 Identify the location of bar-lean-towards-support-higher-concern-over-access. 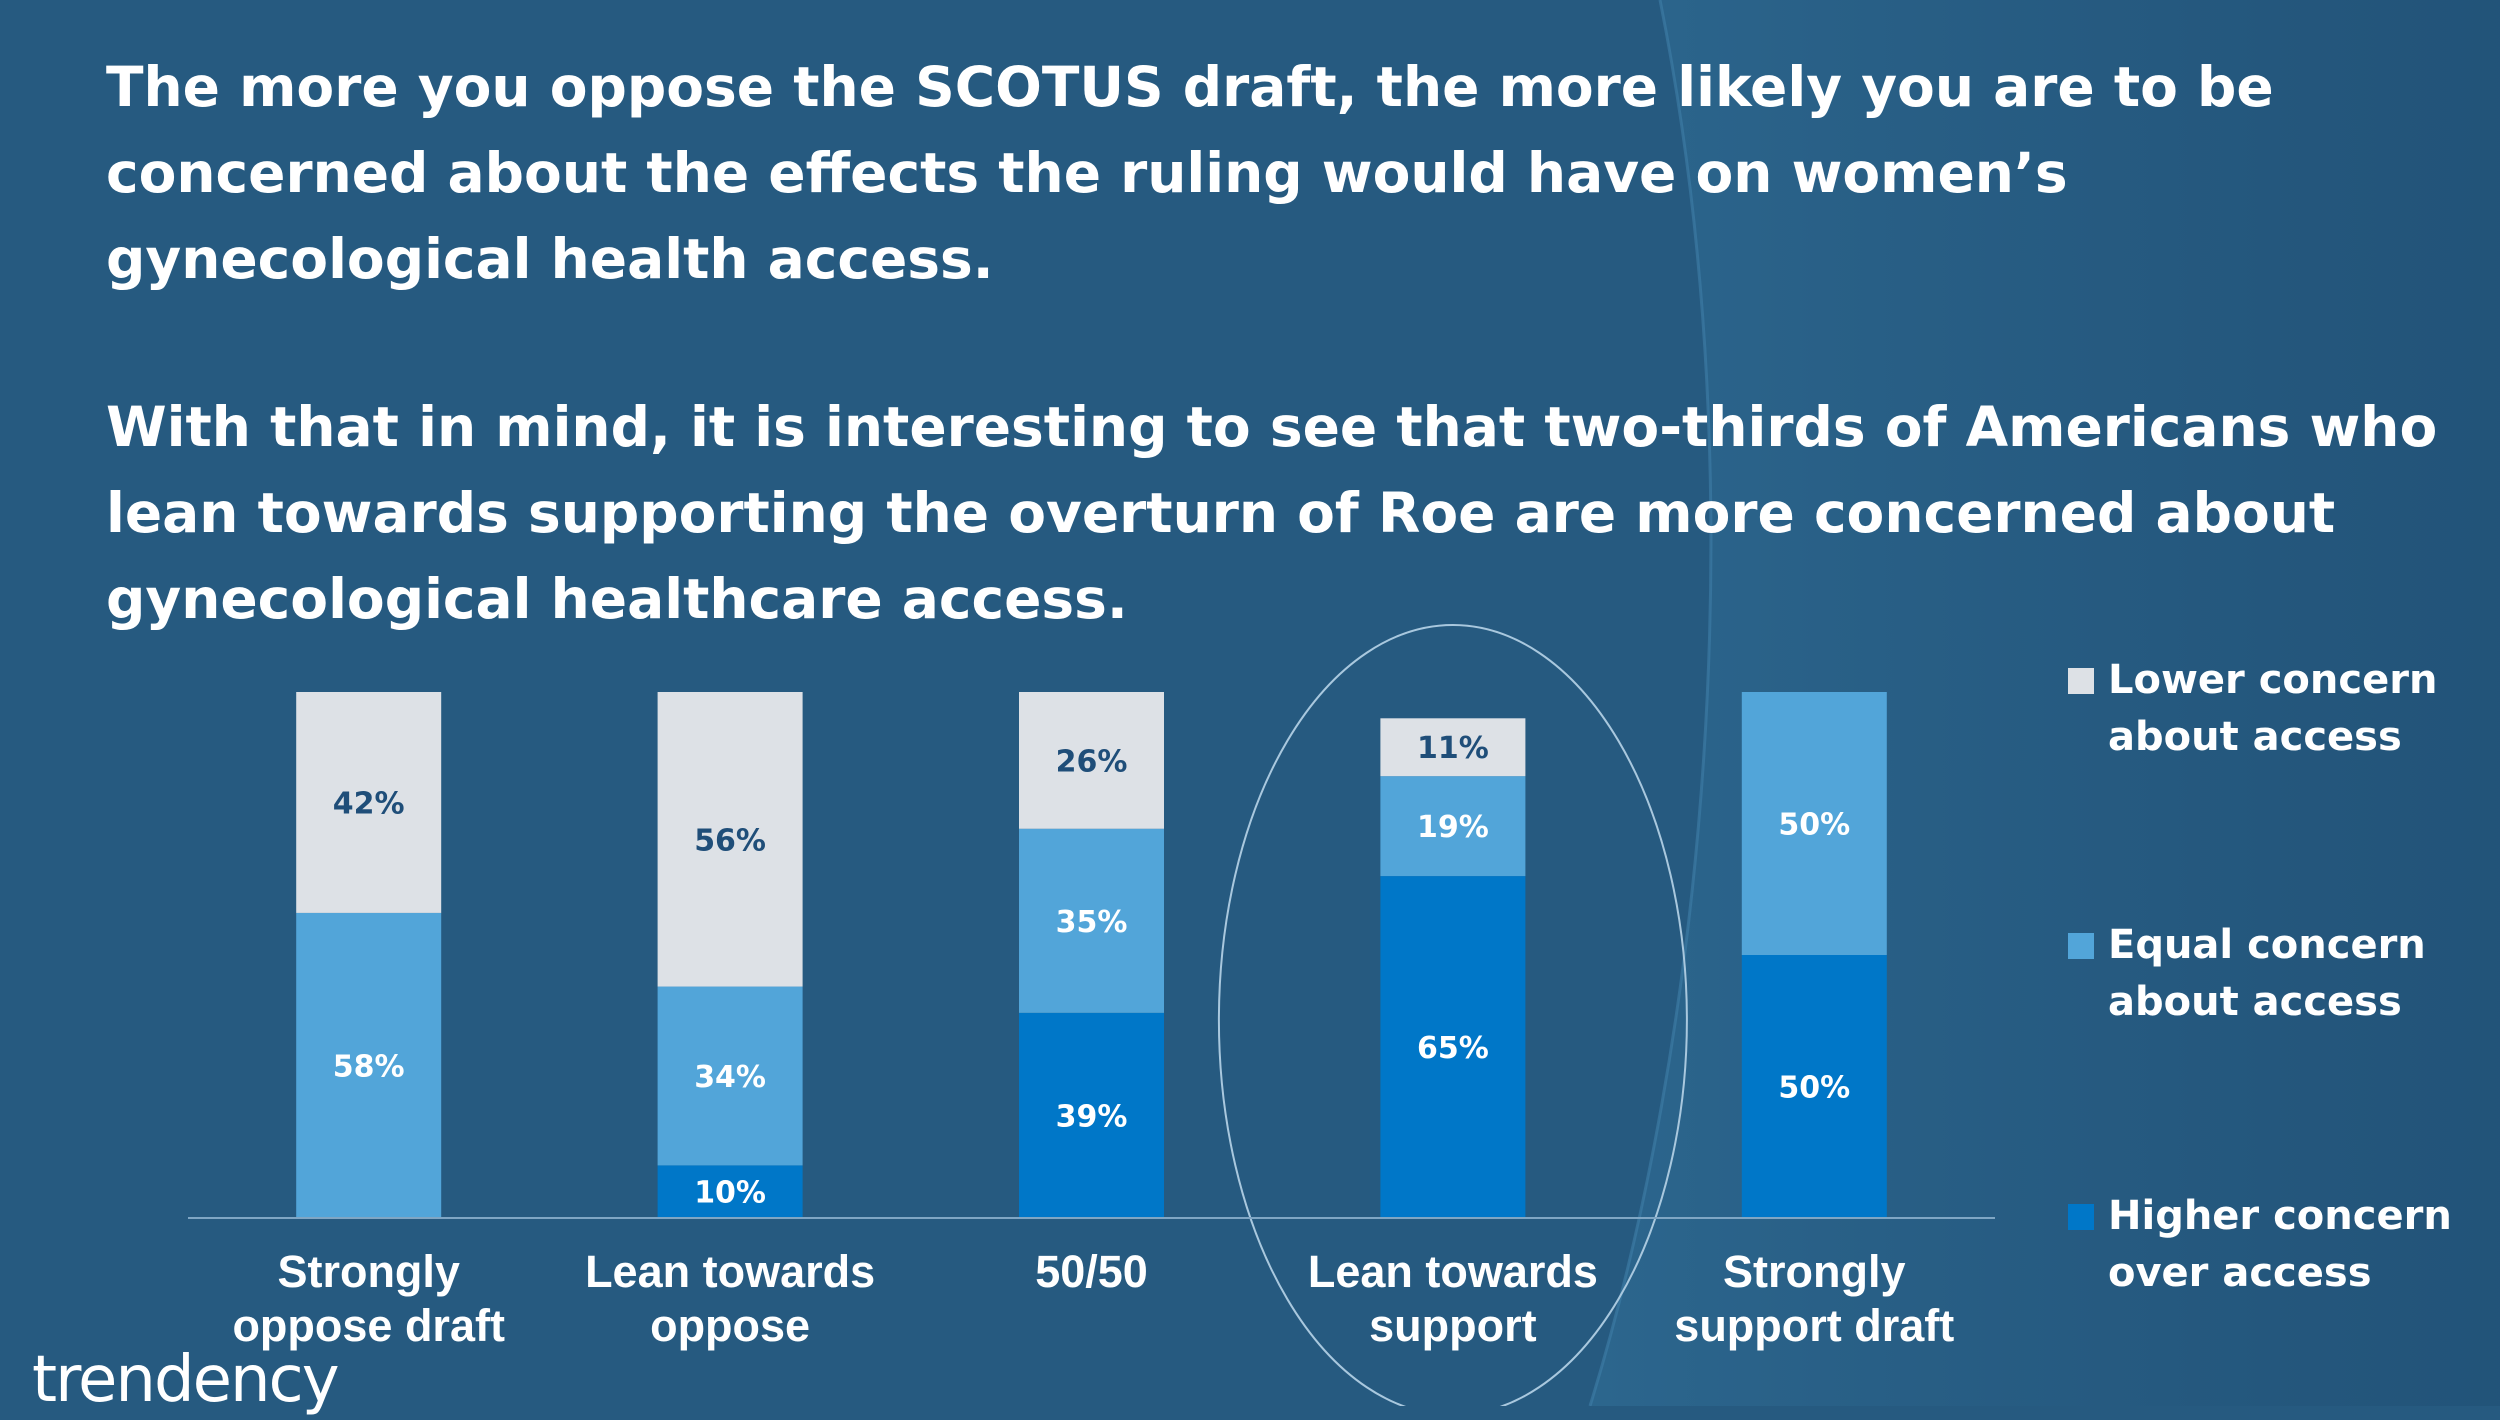
(1453, 1047).